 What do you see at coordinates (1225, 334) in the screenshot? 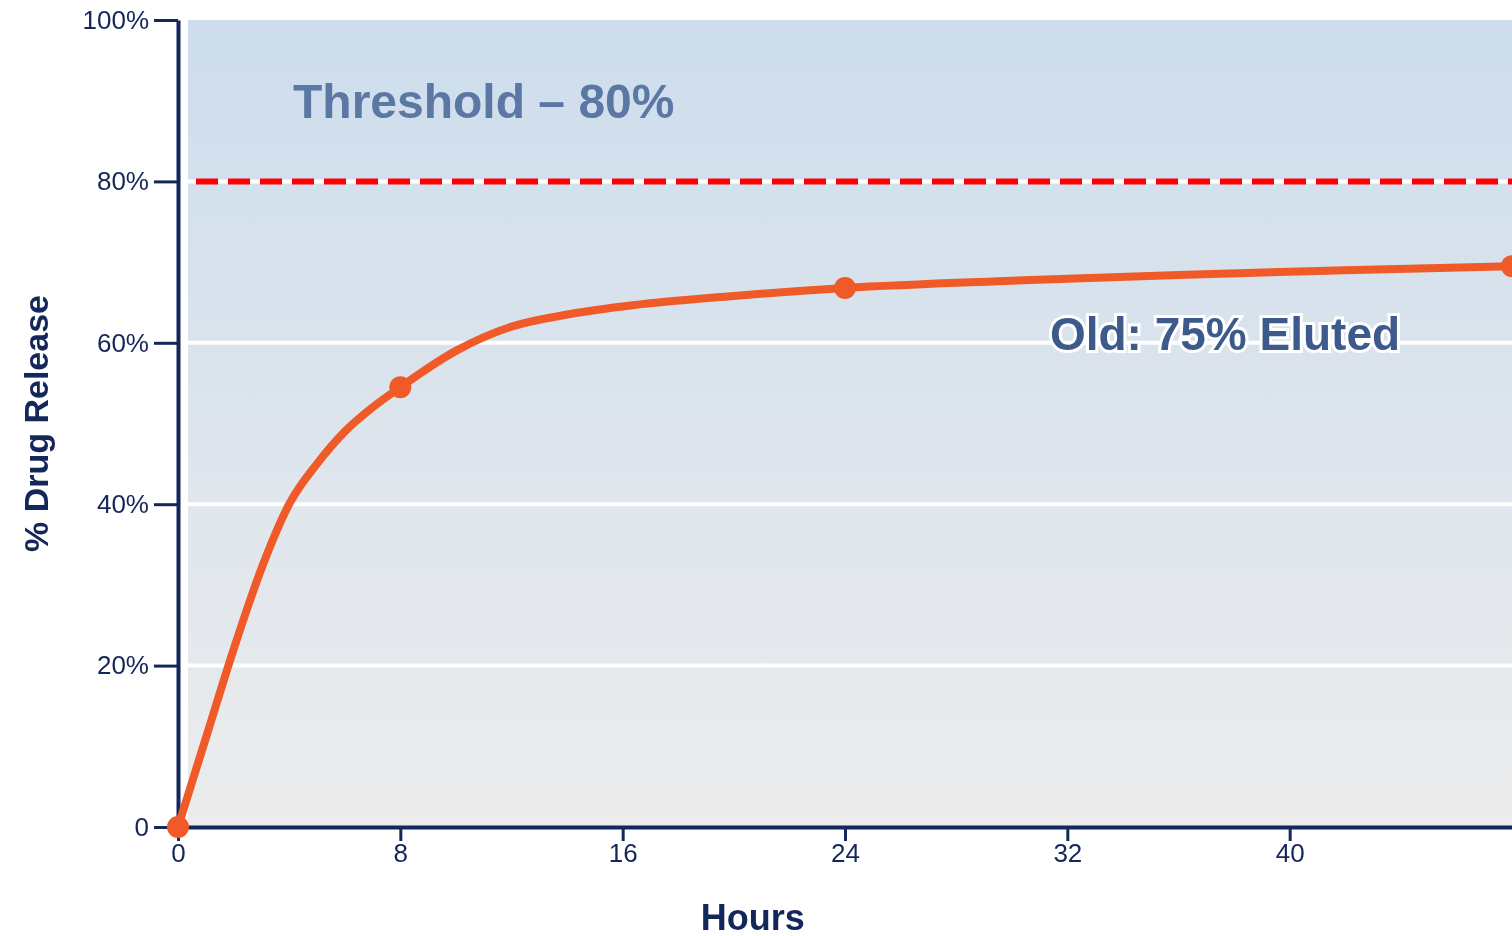
I see `annotation: Old: 75% Eluted` at bounding box center [1225, 334].